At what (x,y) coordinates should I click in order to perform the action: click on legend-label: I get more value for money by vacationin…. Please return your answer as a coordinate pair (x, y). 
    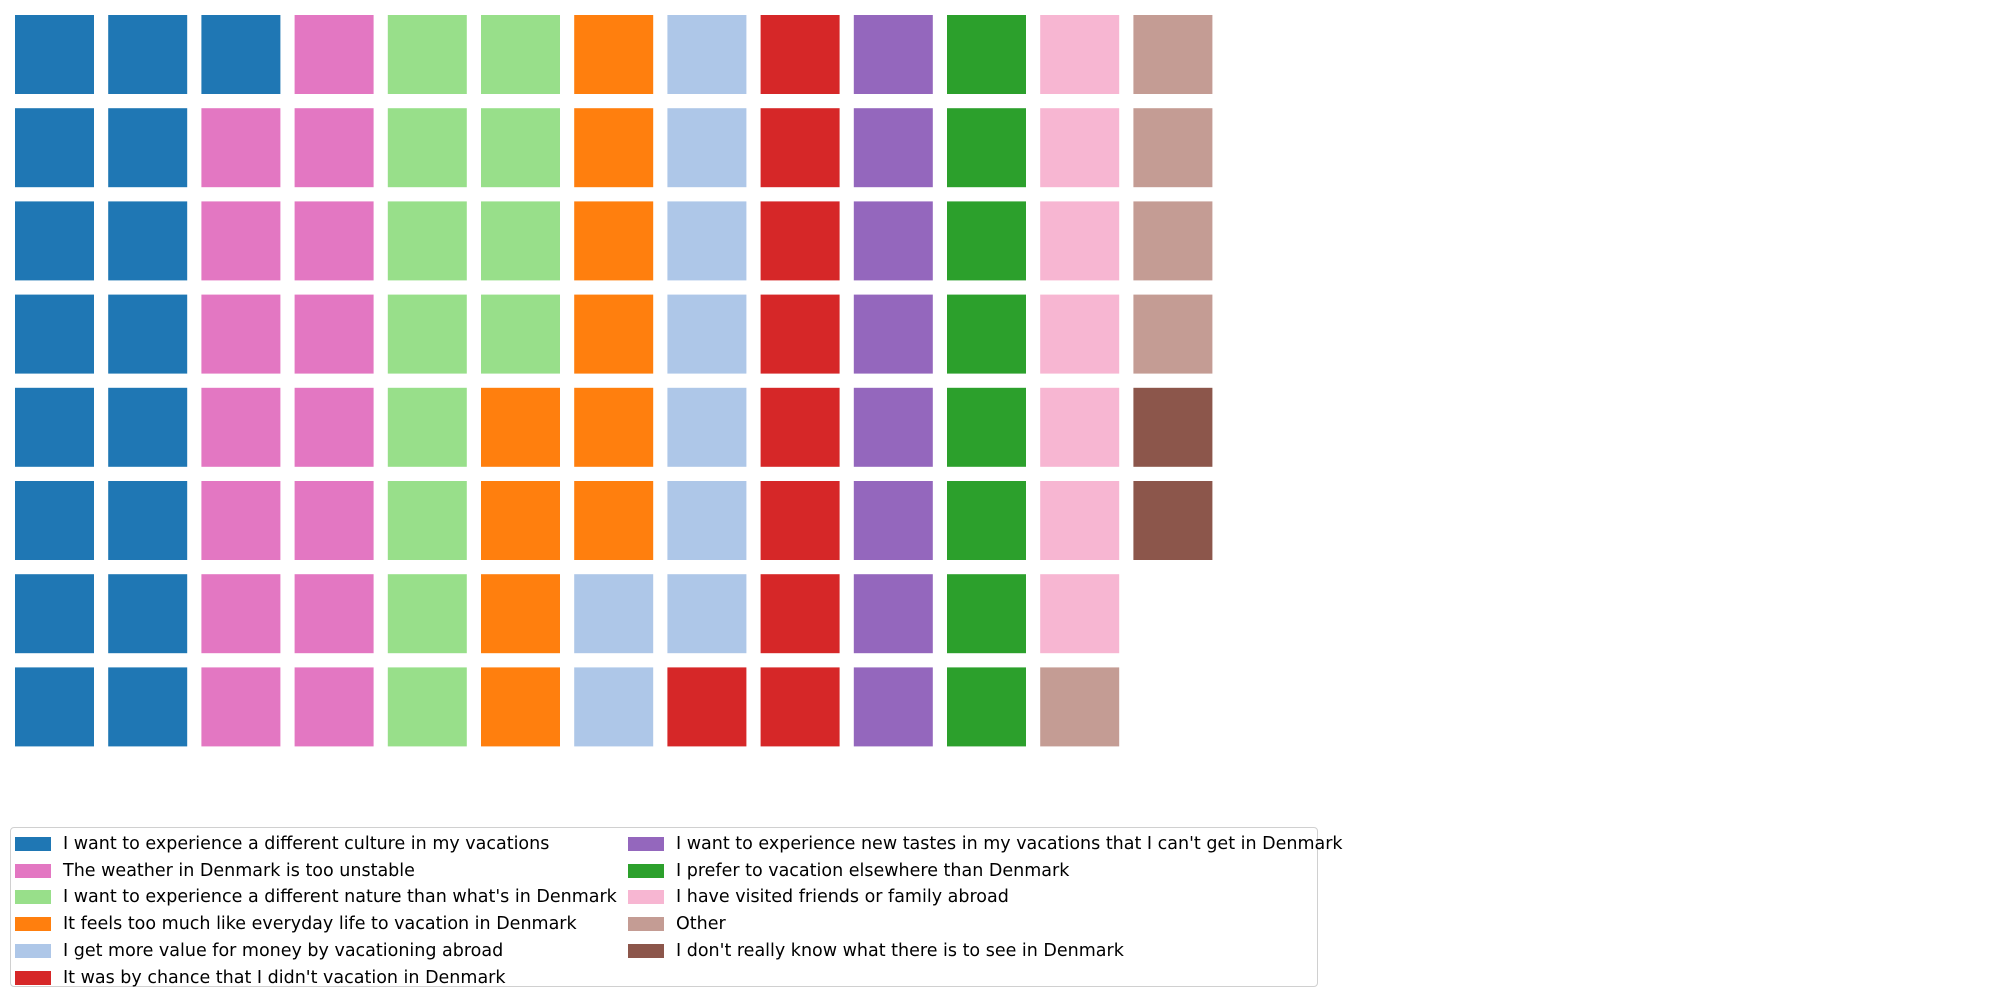
    Looking at the image, I should click on (283, 950).